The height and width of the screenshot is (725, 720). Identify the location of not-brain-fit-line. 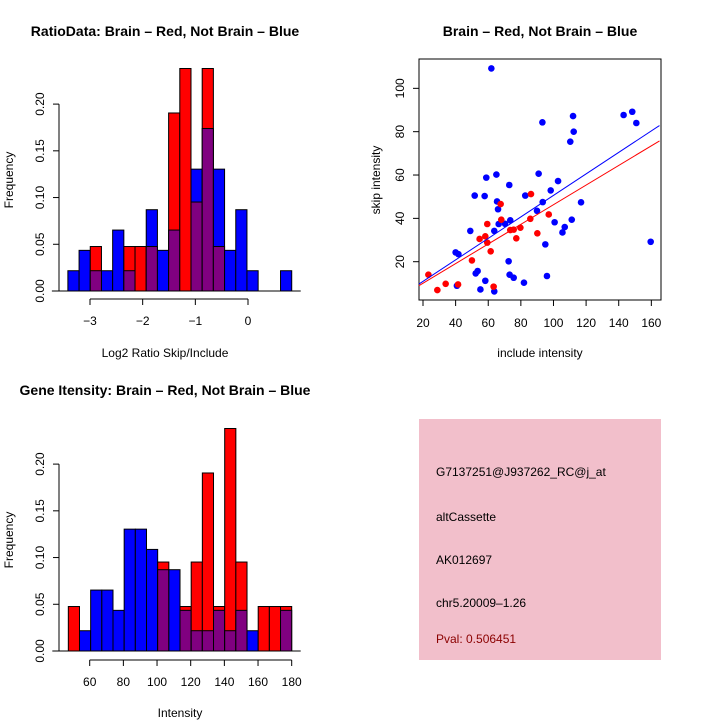
(539, 205).